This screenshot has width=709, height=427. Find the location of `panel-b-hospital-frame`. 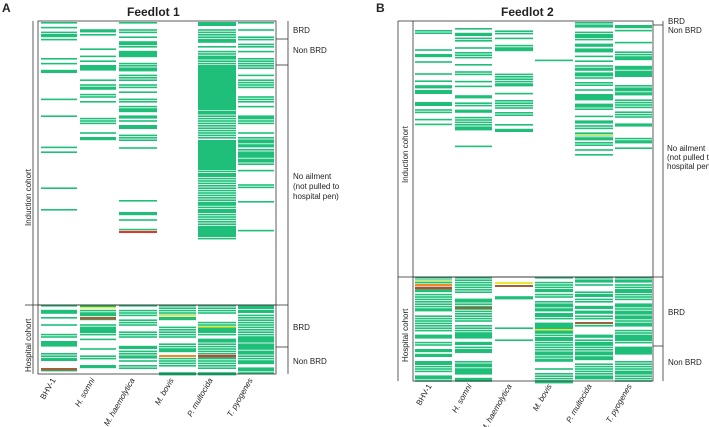

panel-b-hospital-frame is located at coordinates (533, 329).